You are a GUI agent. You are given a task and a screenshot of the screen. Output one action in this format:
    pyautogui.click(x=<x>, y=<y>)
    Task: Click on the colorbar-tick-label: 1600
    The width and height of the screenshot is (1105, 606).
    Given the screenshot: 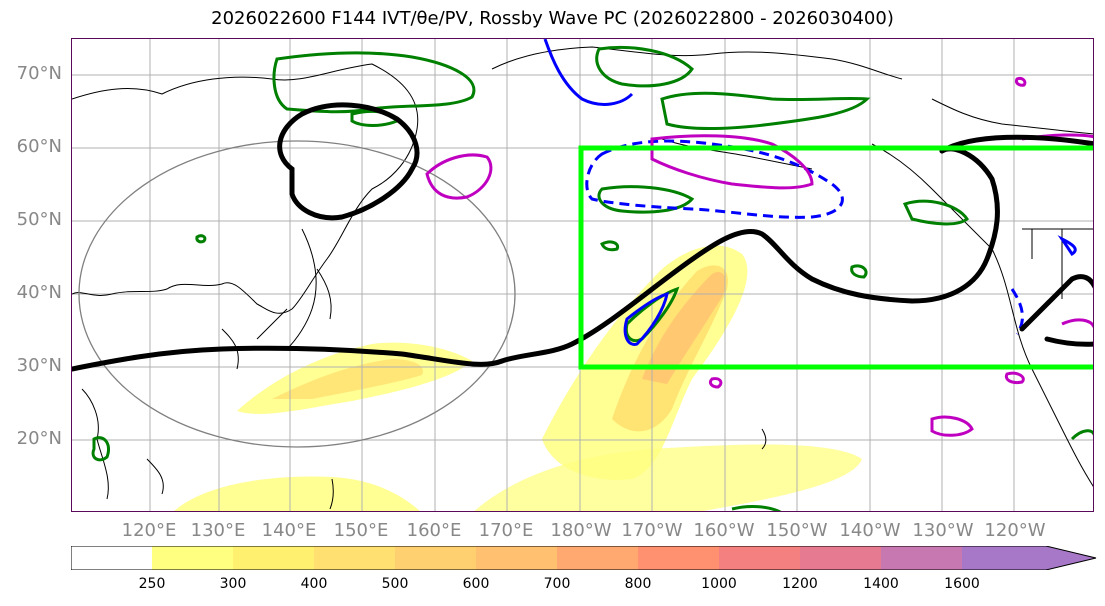 What is the action you would take?
    pyautogui.click(x=962, y=584)
    